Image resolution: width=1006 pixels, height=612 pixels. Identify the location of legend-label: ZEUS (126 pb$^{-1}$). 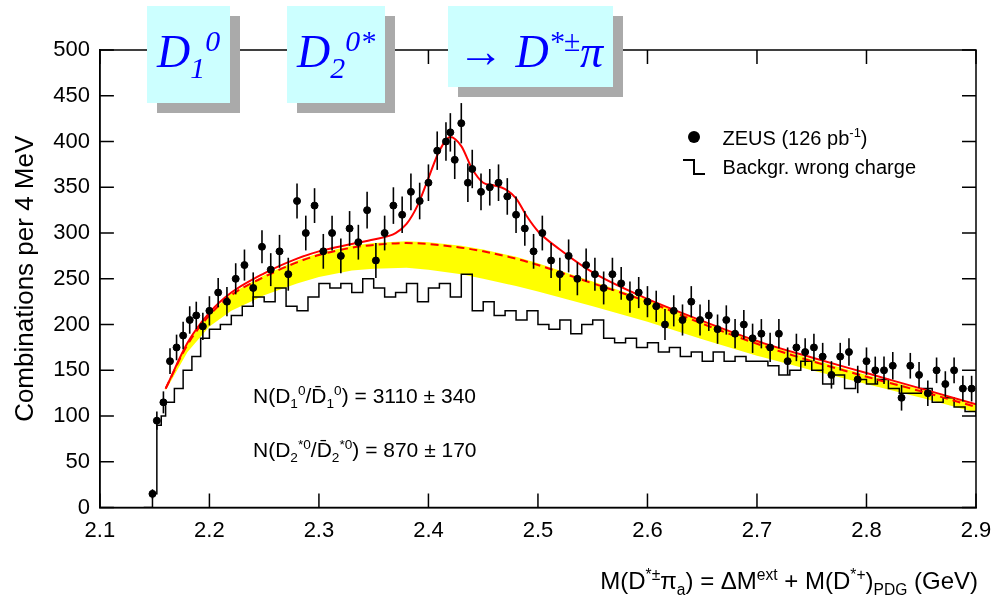
(795, 137).